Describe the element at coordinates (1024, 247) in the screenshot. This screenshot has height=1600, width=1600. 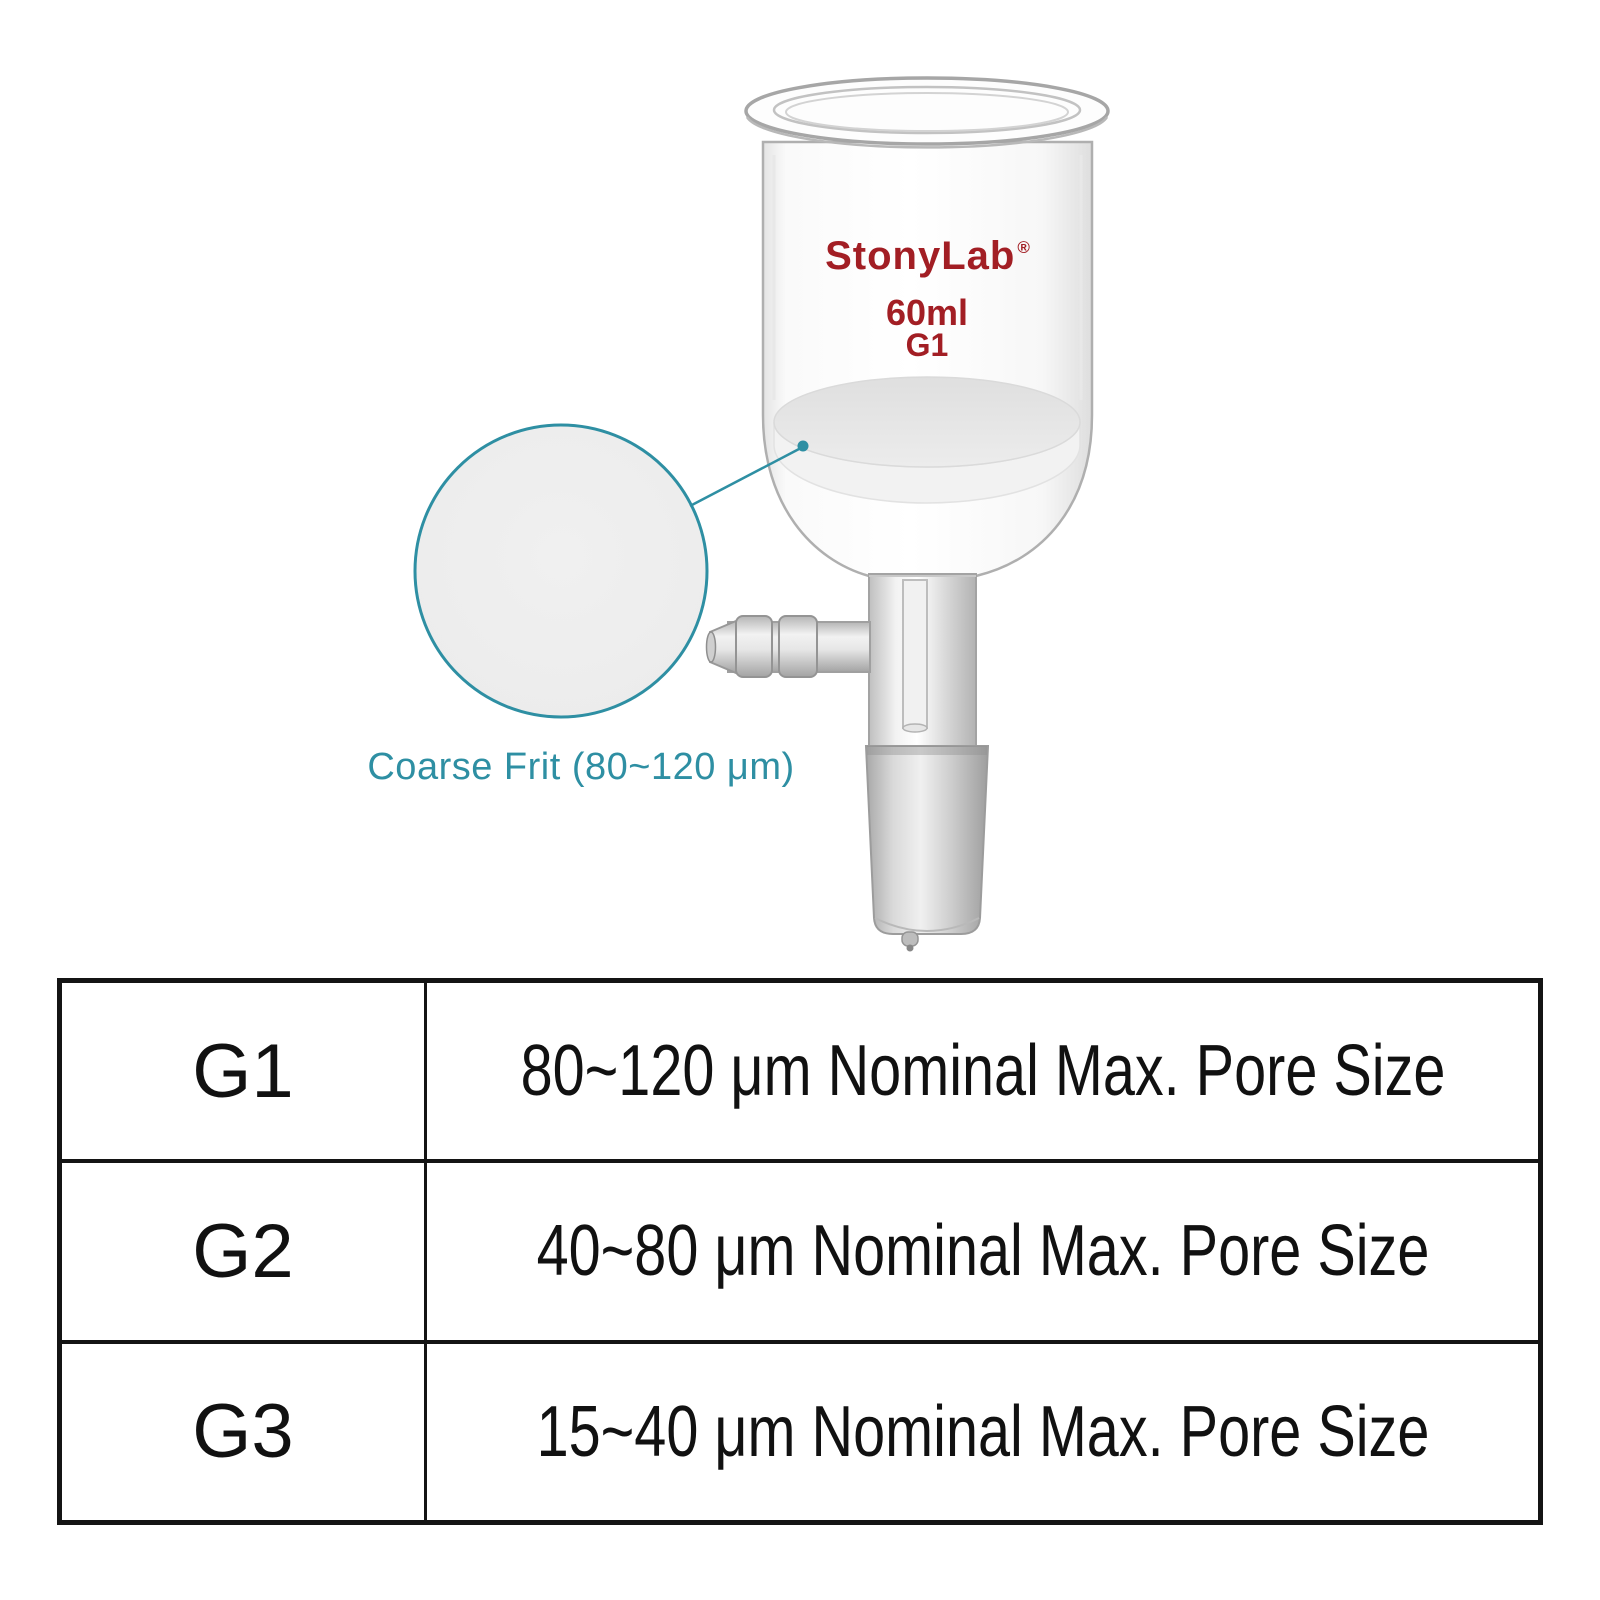
I see `registered-mark: ®` at that location.